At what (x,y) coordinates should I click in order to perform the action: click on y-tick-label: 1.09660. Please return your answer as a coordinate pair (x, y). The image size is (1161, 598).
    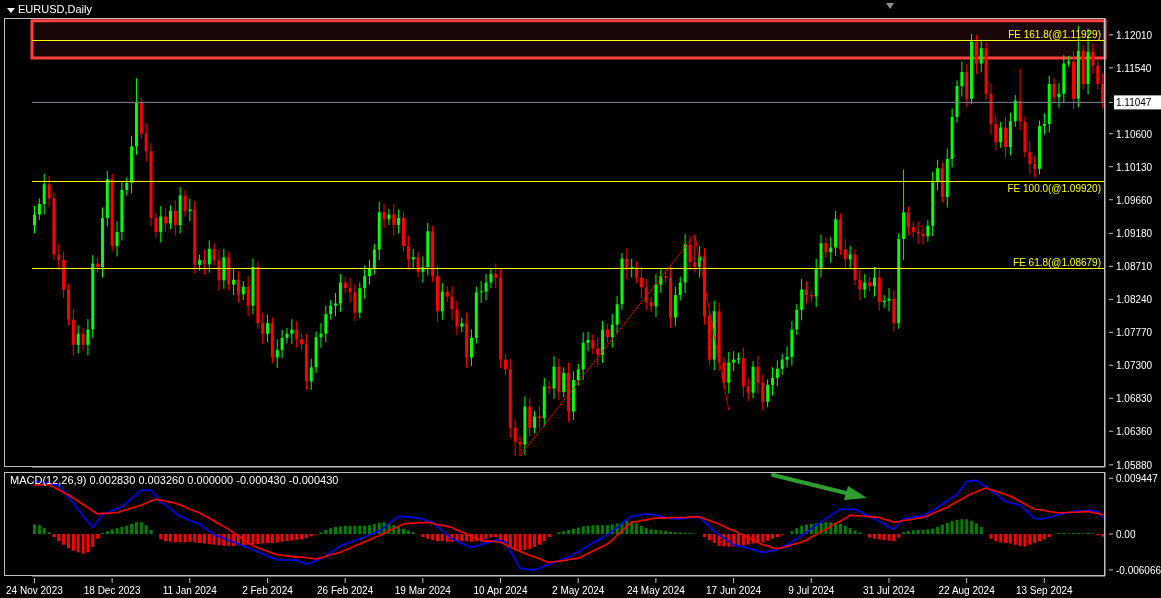
    Looking at the image, I should click on (1134, 200).